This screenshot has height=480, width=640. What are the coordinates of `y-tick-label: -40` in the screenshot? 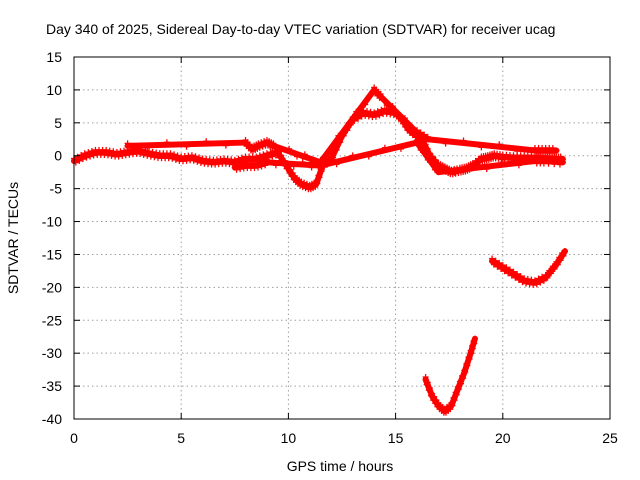 It's located at (52, 419).